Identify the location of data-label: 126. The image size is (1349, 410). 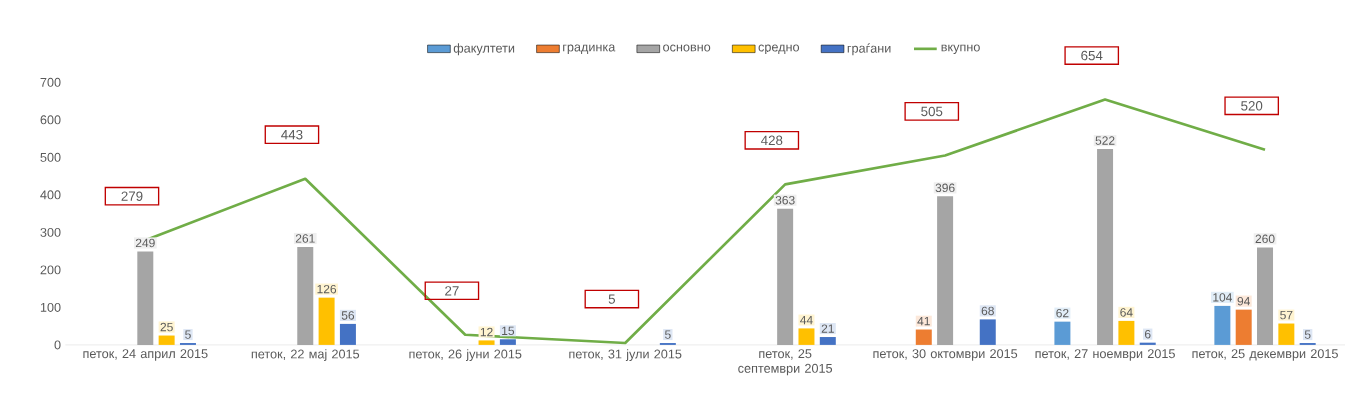
(327, 289).